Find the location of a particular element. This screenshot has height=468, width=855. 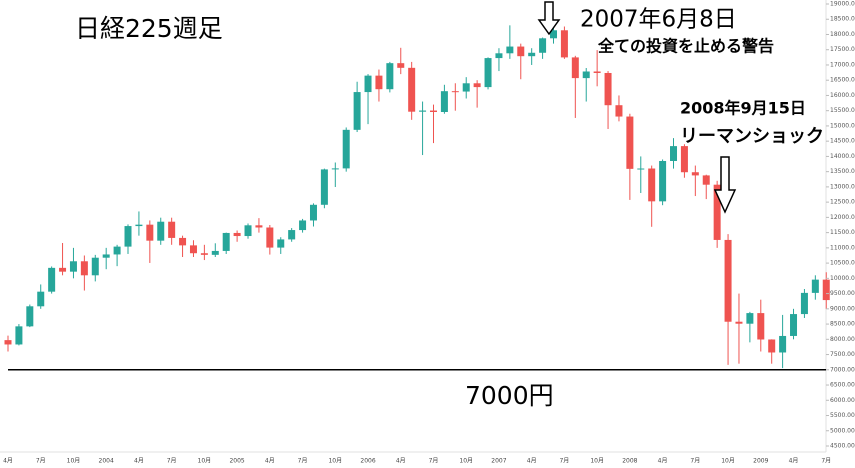

x-tick-label: 2004 is located at coordinates (106, 461).